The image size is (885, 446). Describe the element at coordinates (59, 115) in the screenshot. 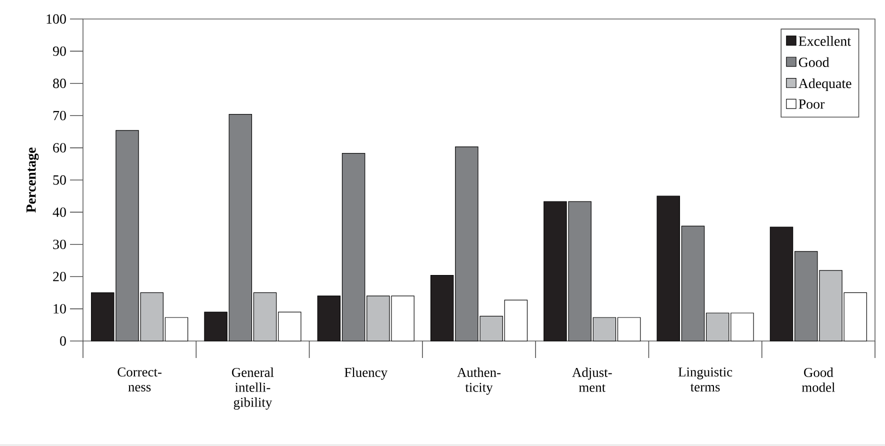

I see `y-tick-label: 70` at that location.